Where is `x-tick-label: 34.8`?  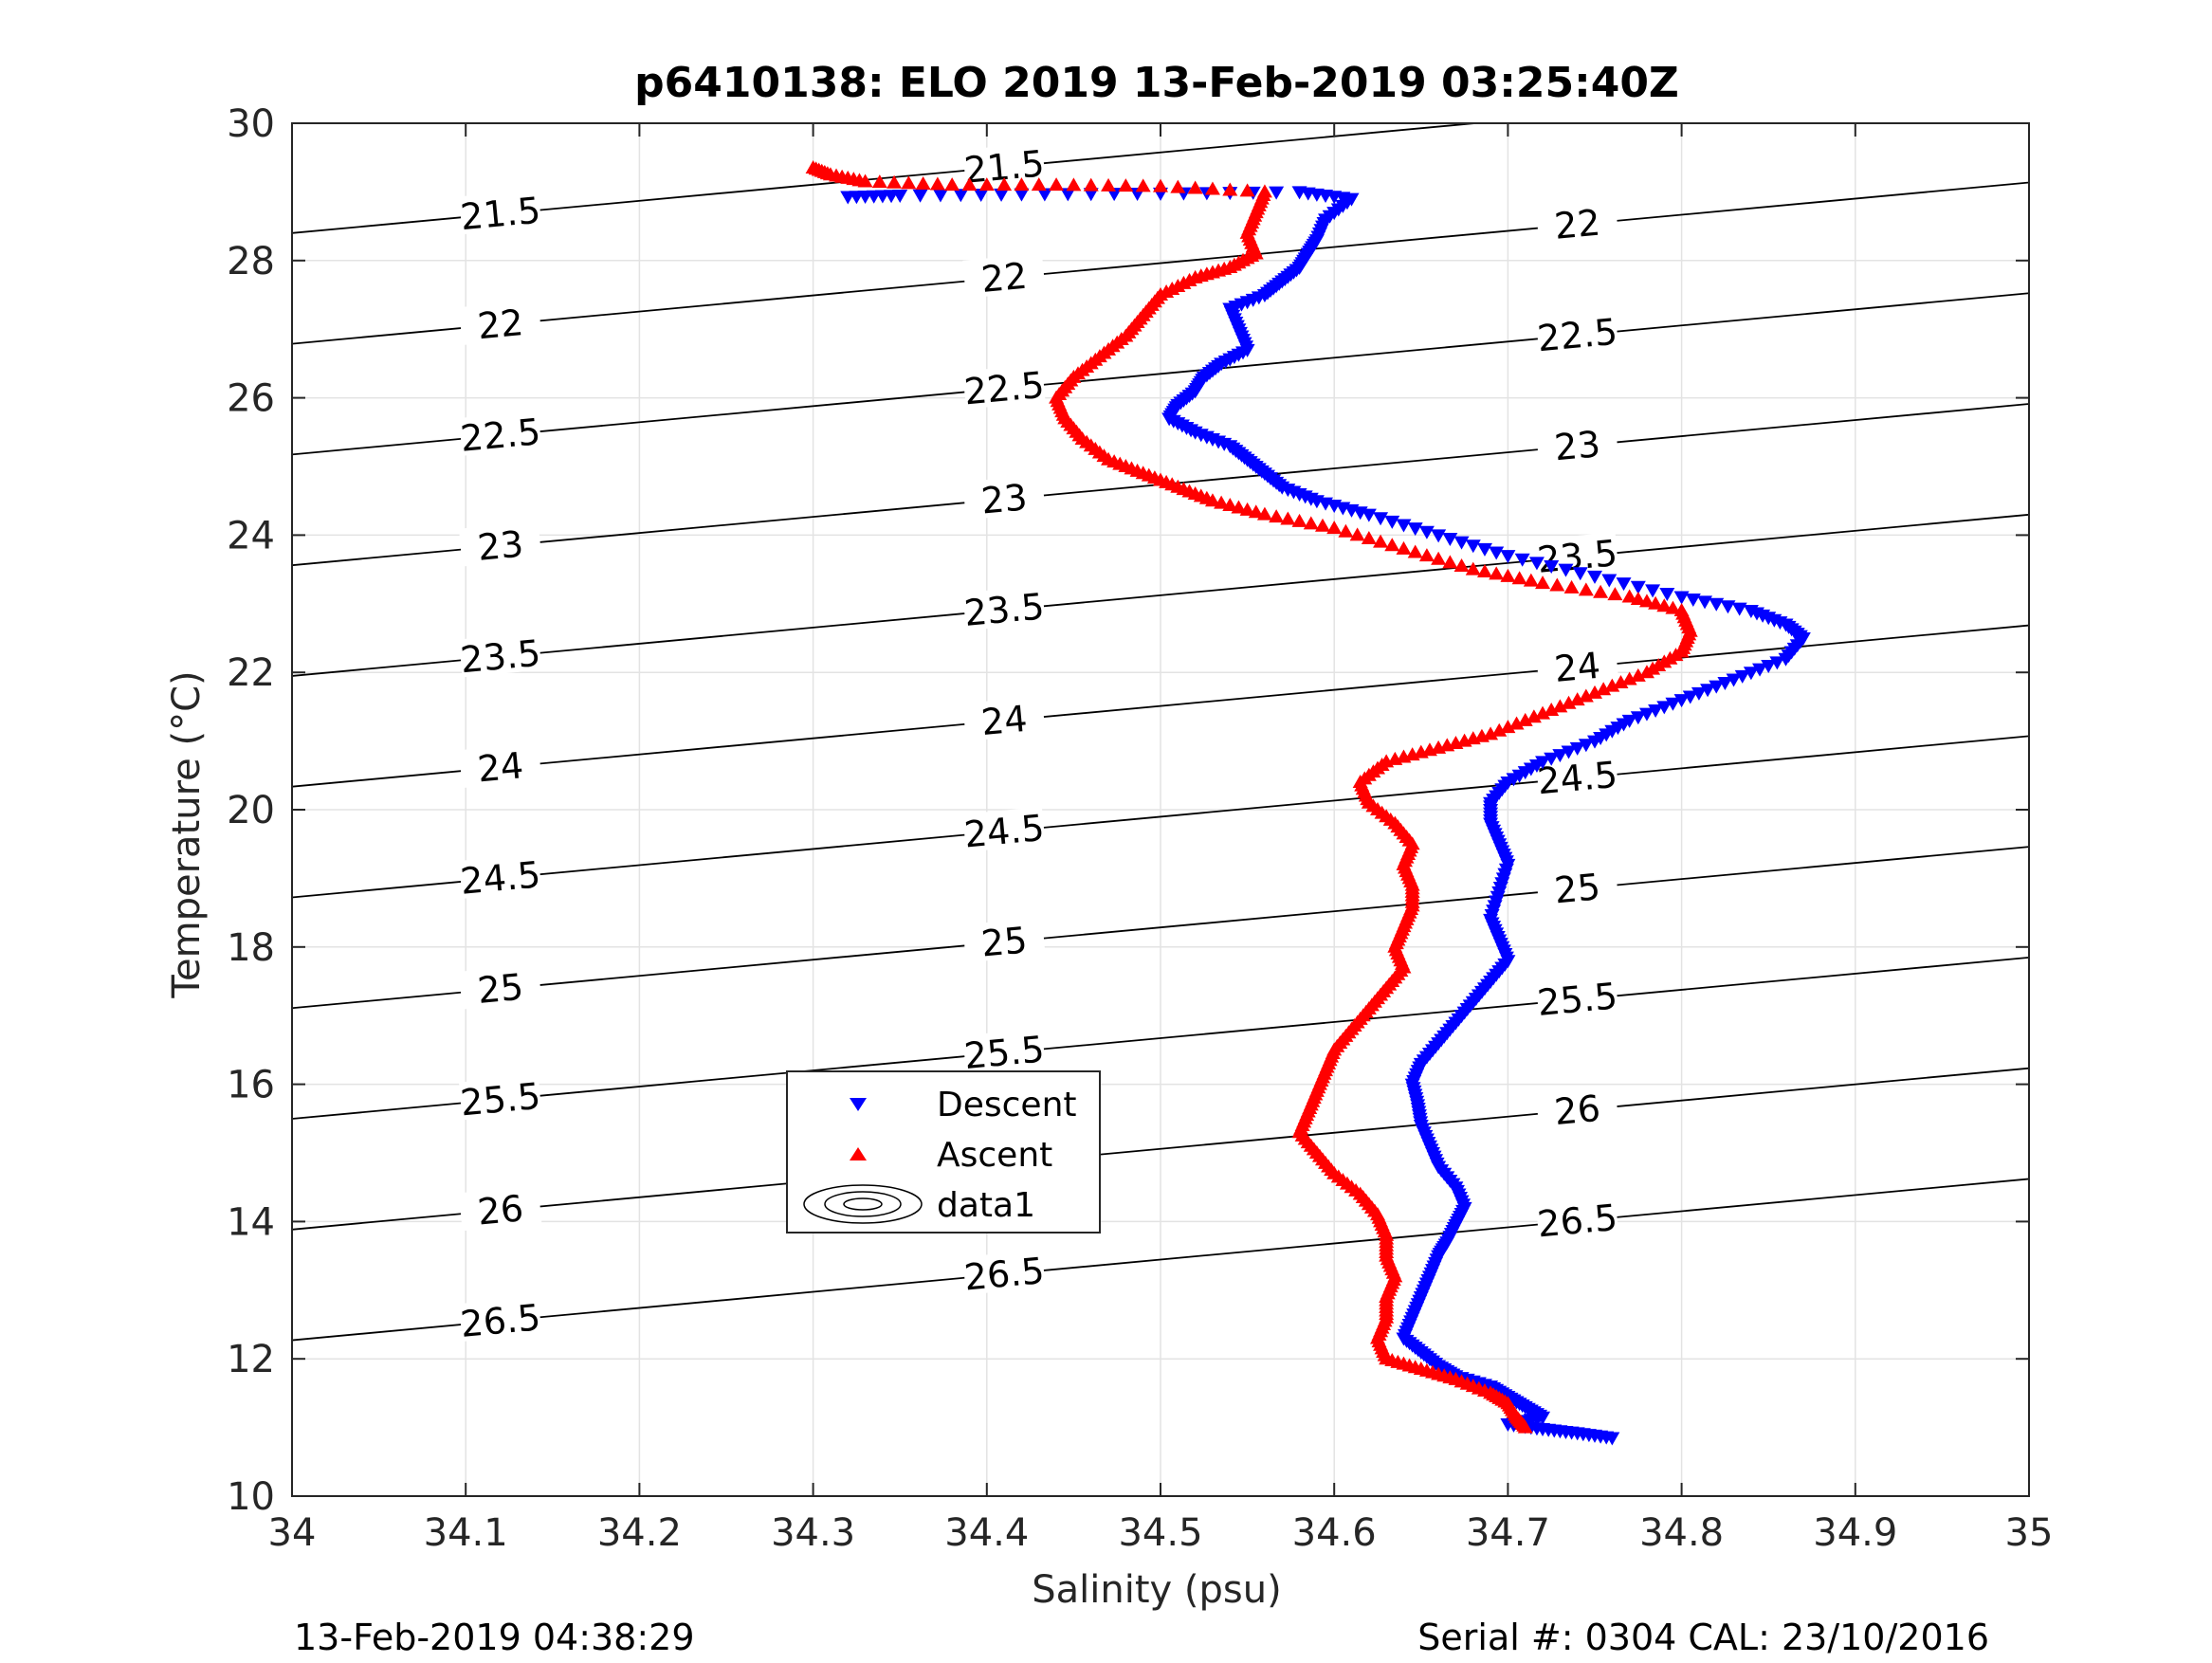
x-tick-label: 34.8 is located at coordinates (1681, 1533).